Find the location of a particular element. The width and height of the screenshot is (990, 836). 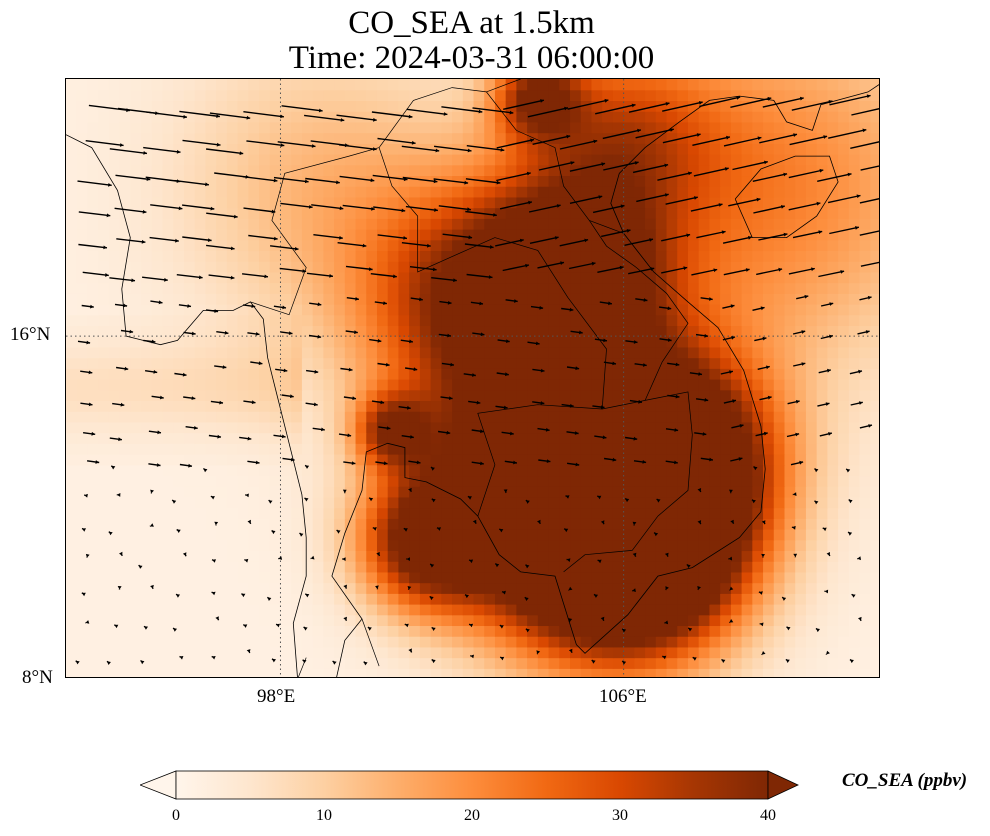

lon-tick-106e: 106°E is located at coordinates (623, 696).